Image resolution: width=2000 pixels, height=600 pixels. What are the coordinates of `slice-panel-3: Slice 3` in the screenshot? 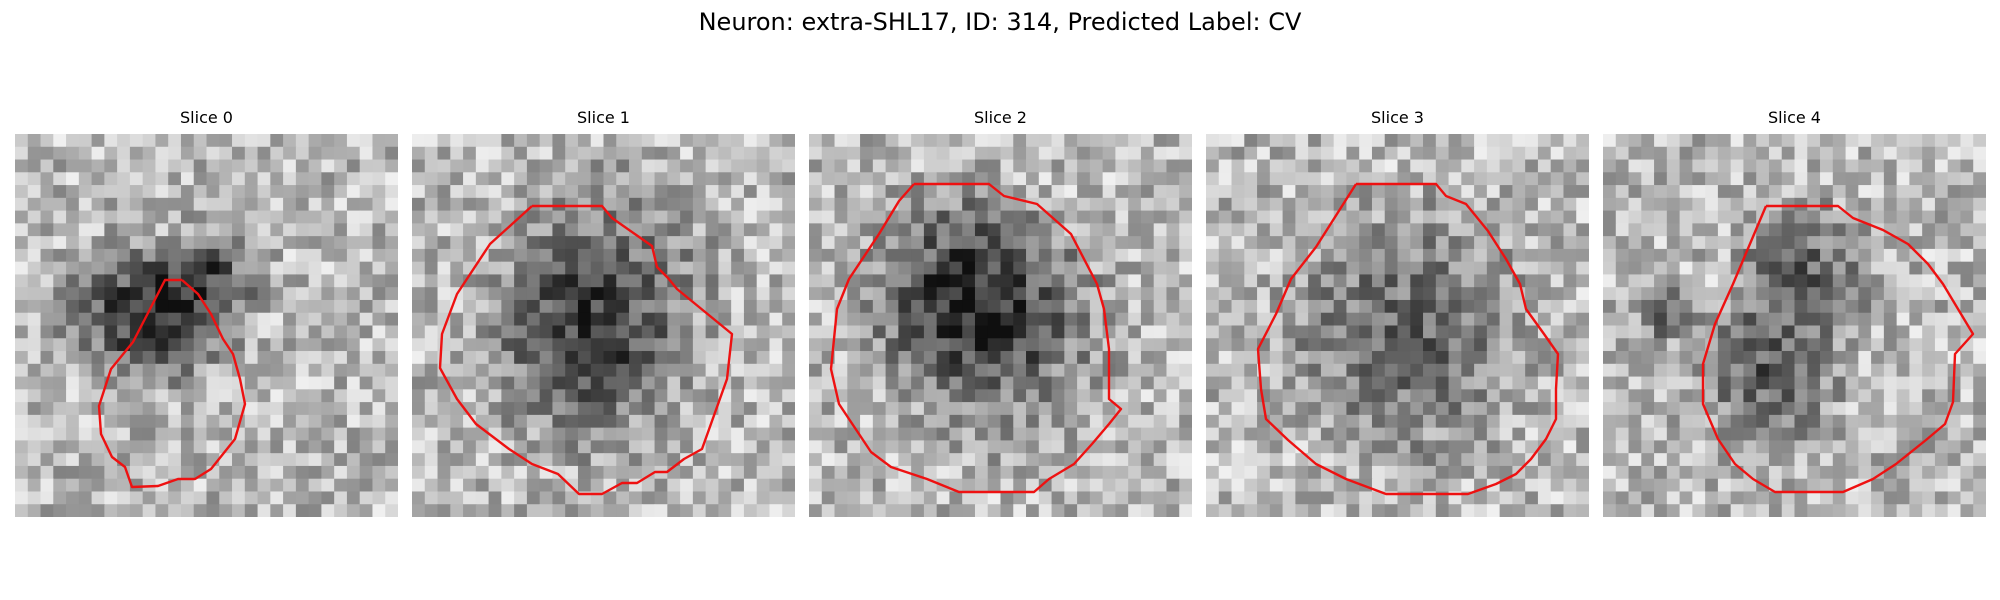 It's located at (1397, 312).